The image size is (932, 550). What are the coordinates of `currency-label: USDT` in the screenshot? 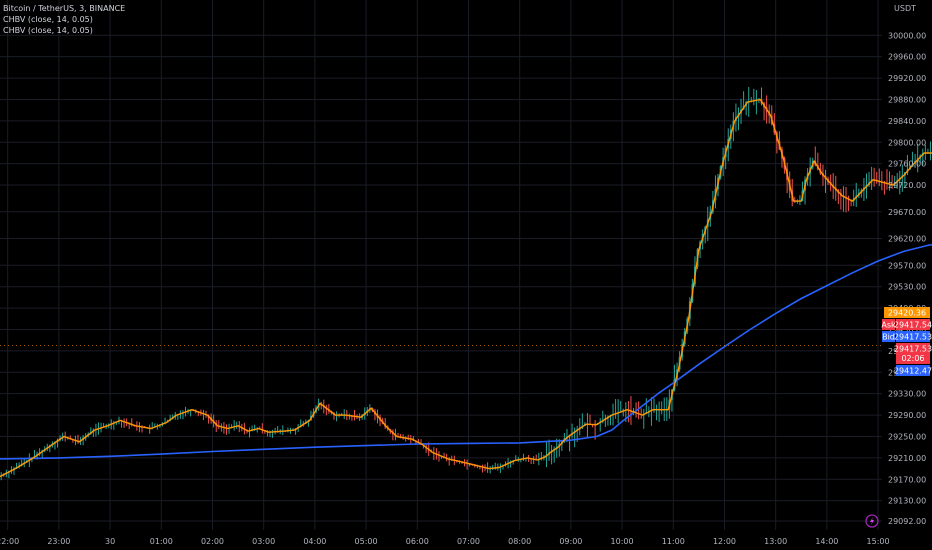 It's located at (905, 8).